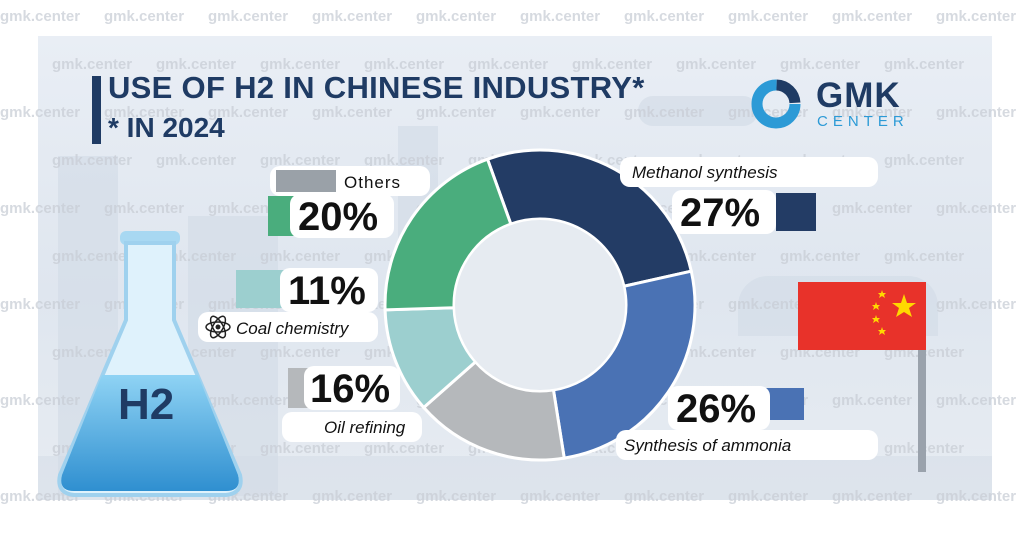 The height and width of the screenshot is (538, 1024). What do you see at coordinates (862, 316) in the screenshot?
I see `china-flag` at bounding box center [862, 316].